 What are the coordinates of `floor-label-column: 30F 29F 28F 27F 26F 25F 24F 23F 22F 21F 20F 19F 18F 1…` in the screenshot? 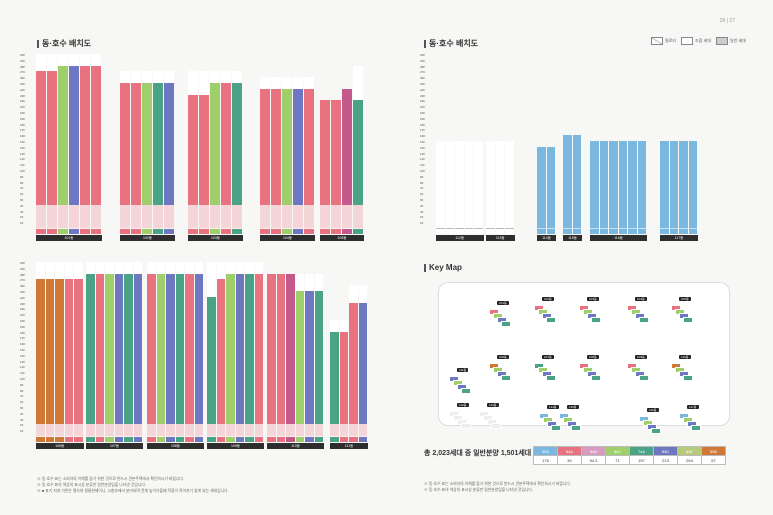 It's located at (27, 349).